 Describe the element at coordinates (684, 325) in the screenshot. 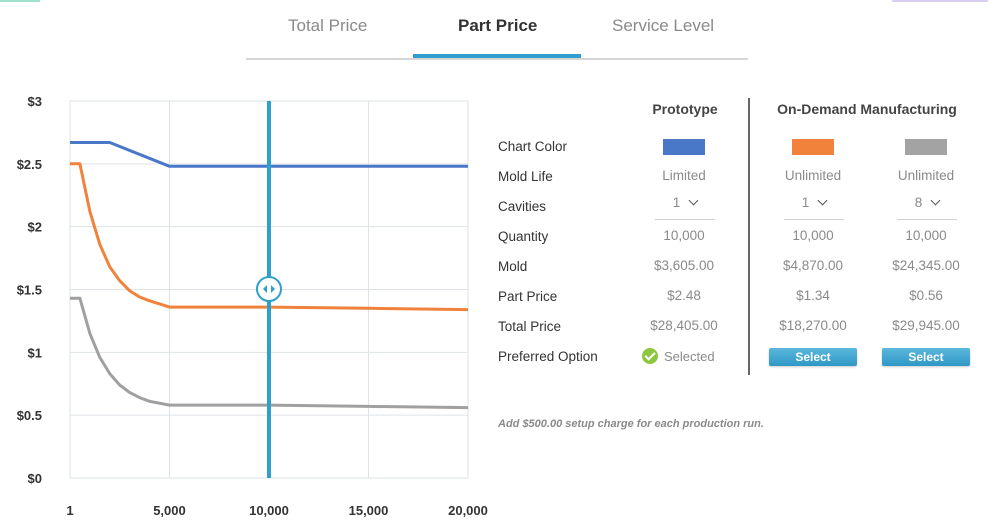

I see `total-price-prototype: $28,405.00` at that location.